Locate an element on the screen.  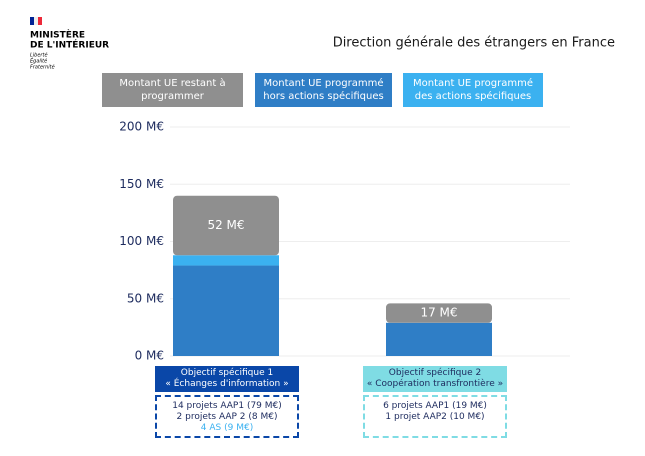
y-tick-label: 0 M€ is located at coordinates (149, 356).